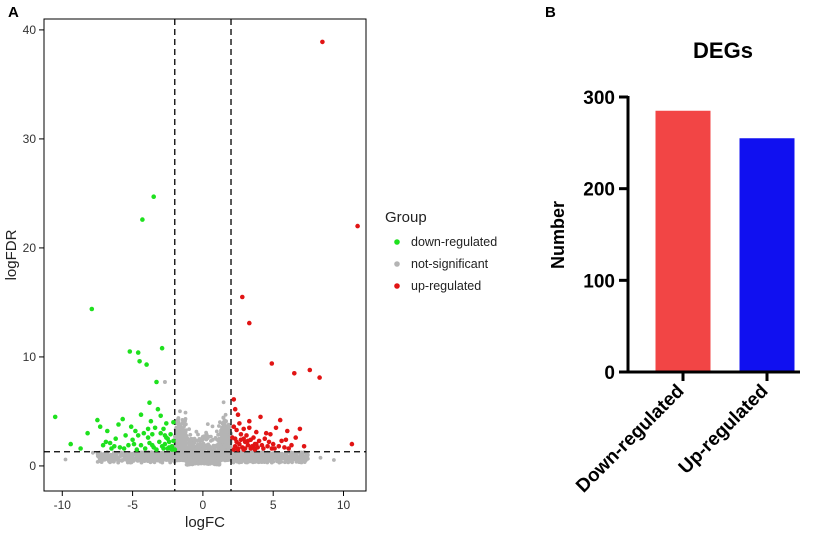 The image size is (829, 545). What do you see at coordinates (599, 281) in the screenshot?
I see `bar-y-tick-label: 100` at bounding box center [599, 281].